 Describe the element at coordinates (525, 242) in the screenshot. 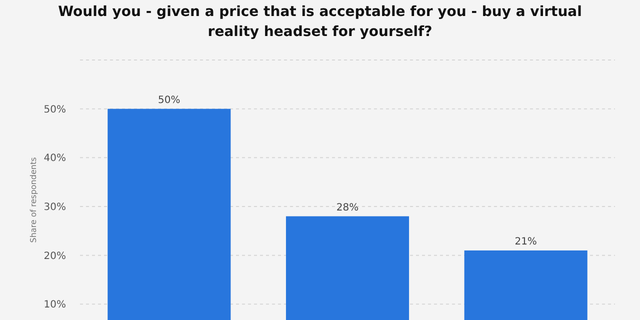

I see `data-label: 21%` at that location.